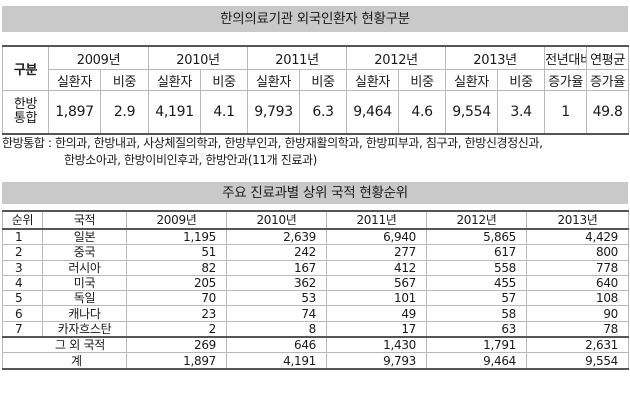 This screenshot has height=401, width=630. What do you see at coordinates (84, 220) in the screenshot?
I see `header-country: 국적` at bounding box center [84, 220].